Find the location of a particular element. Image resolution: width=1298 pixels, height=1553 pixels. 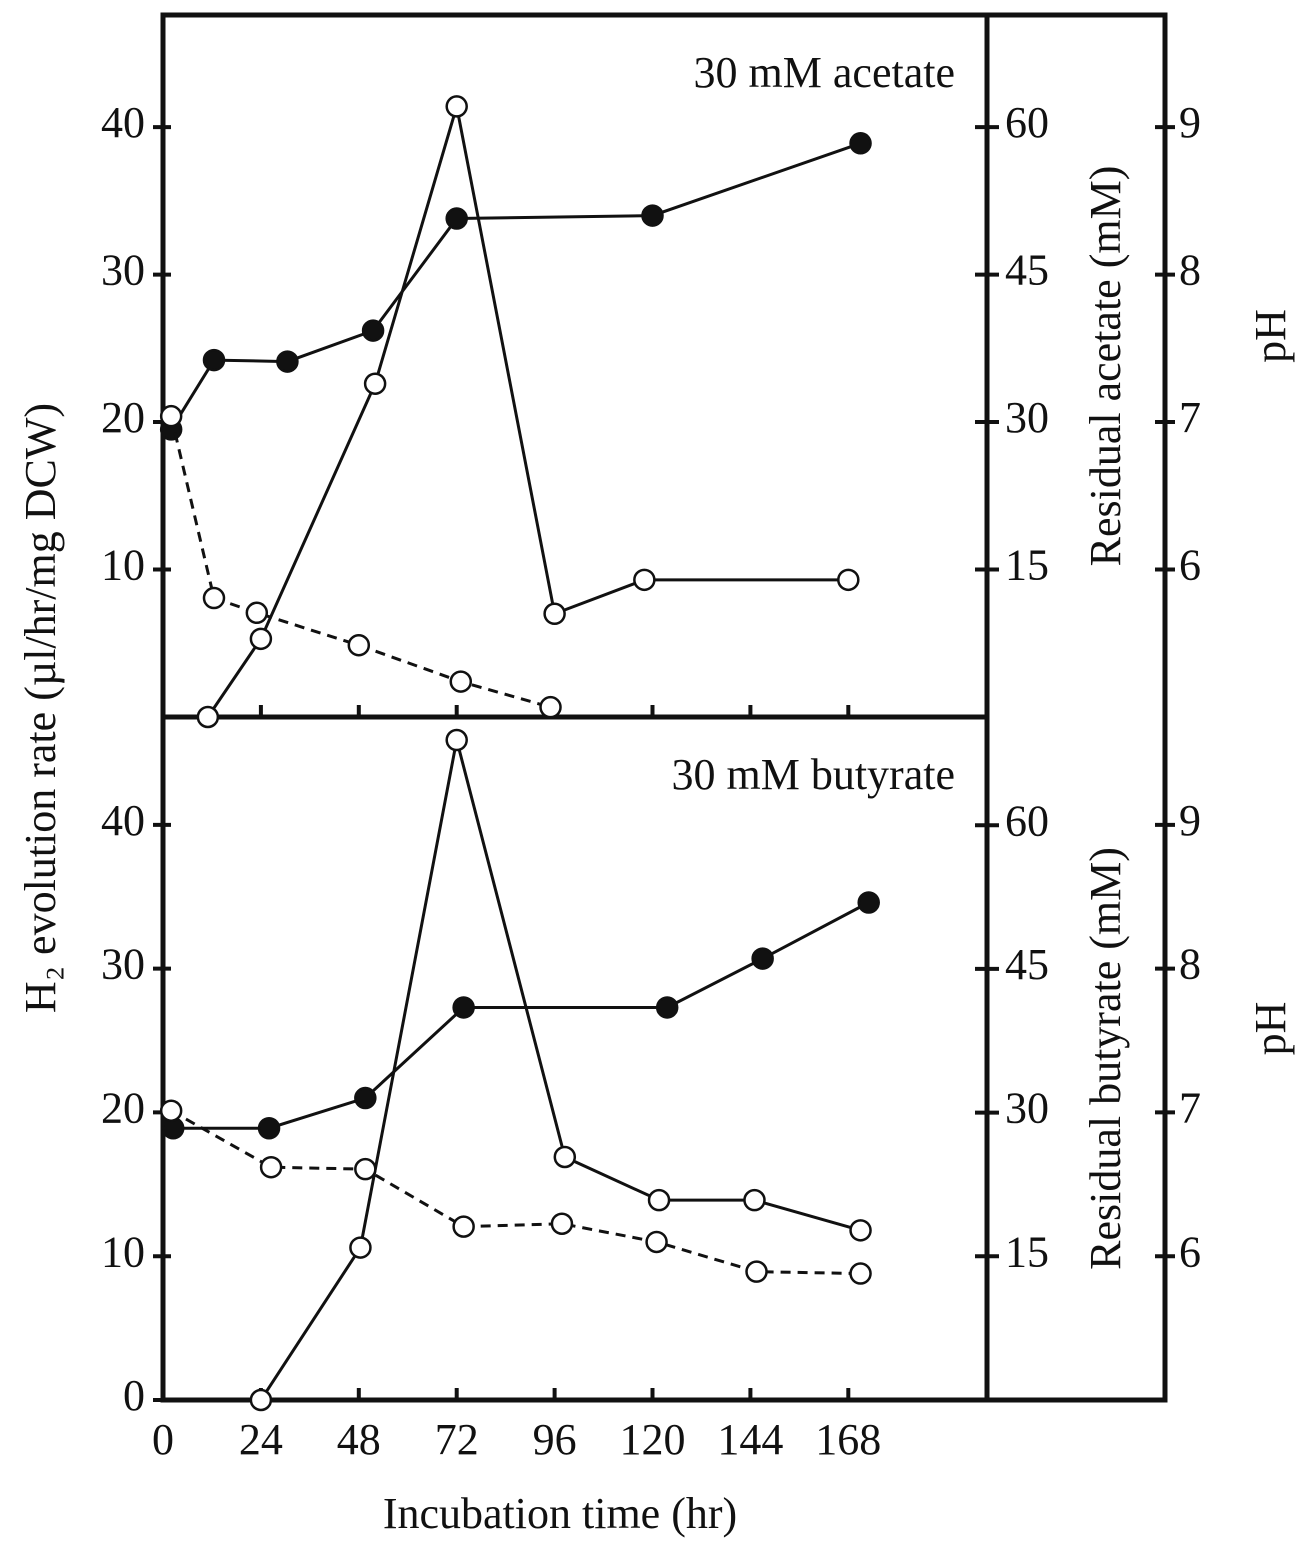

x-tick-label: 72 is located at coordinates (457, 1439).